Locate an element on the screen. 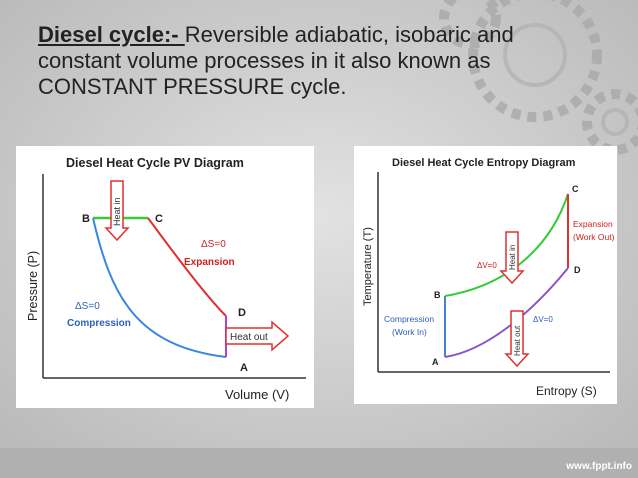 This screenshot has width=638, height=478. ts-heat-out-label: Heat out is located at coordinates (517, 340).